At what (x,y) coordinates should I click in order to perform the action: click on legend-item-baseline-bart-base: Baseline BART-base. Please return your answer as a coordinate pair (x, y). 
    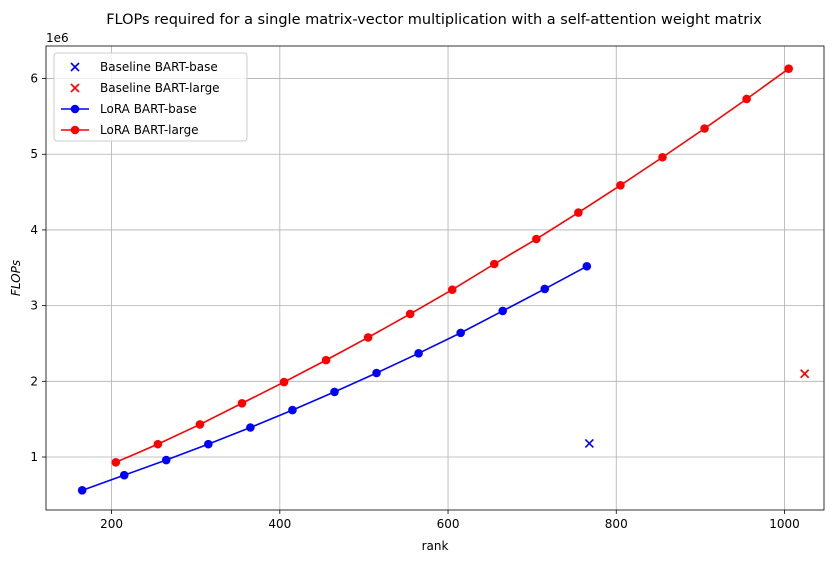
    Looking at the image, I should click on (144, 67).